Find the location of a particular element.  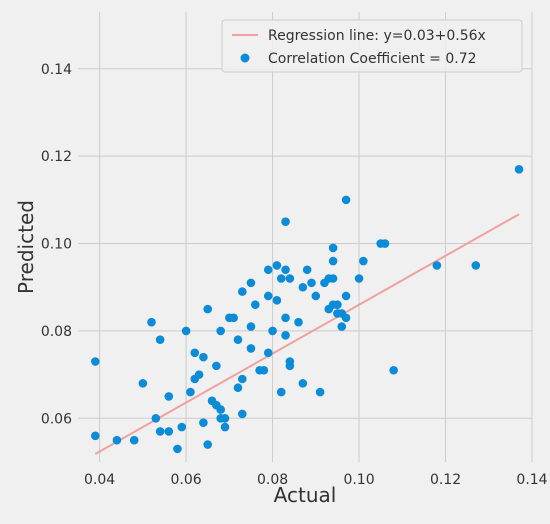

x-tick-label: 0.06 is located at coordinates (186, 480).